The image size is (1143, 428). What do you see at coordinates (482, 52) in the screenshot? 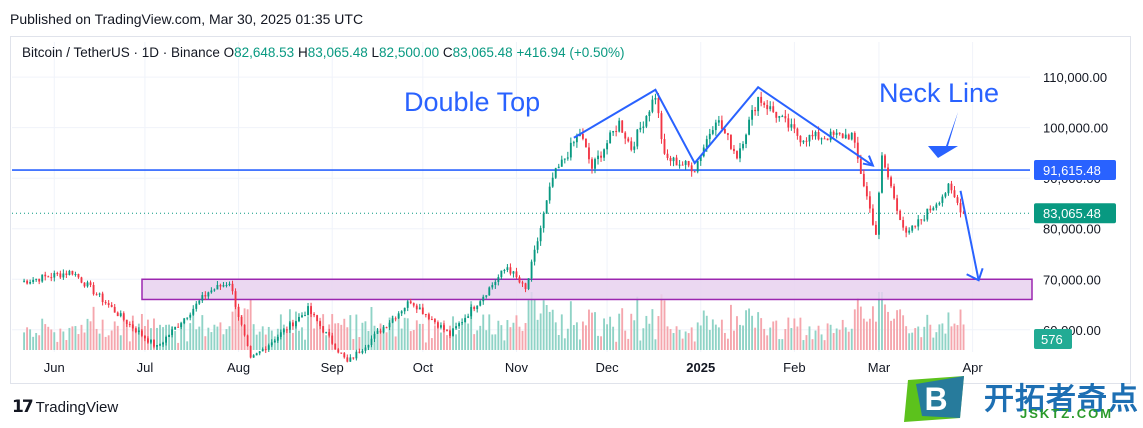
I see `close-value: 83,065.48` at bounding box center [482, 52].